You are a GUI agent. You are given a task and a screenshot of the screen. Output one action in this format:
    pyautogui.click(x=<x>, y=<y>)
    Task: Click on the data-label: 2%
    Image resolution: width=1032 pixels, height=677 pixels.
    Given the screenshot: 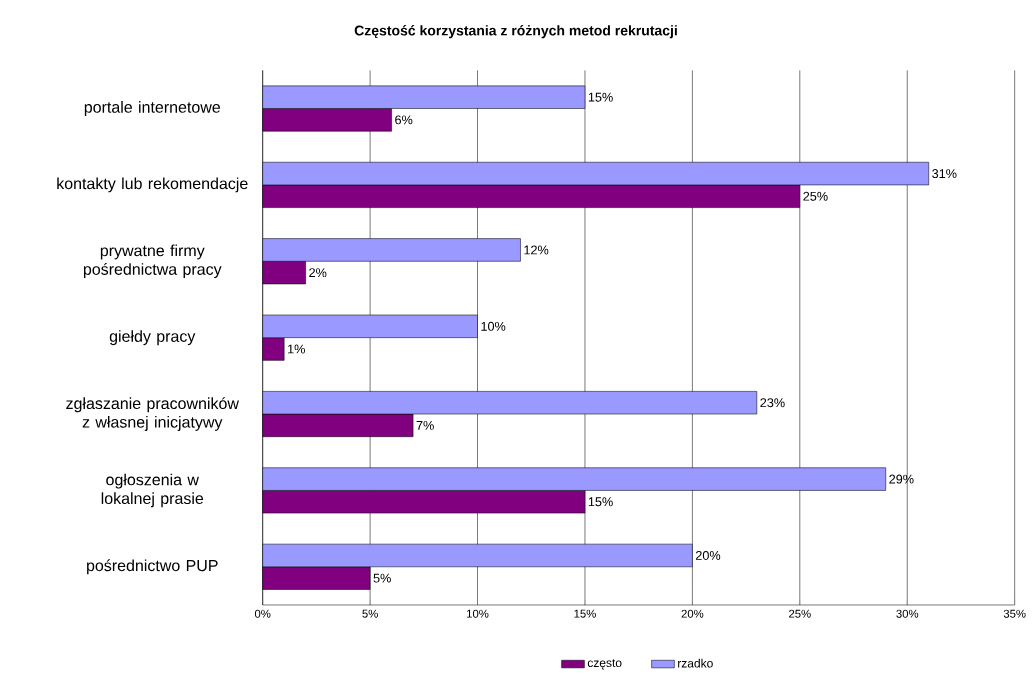 What is the action you would take?
    pyautogui.click(x=318, y=273)
    